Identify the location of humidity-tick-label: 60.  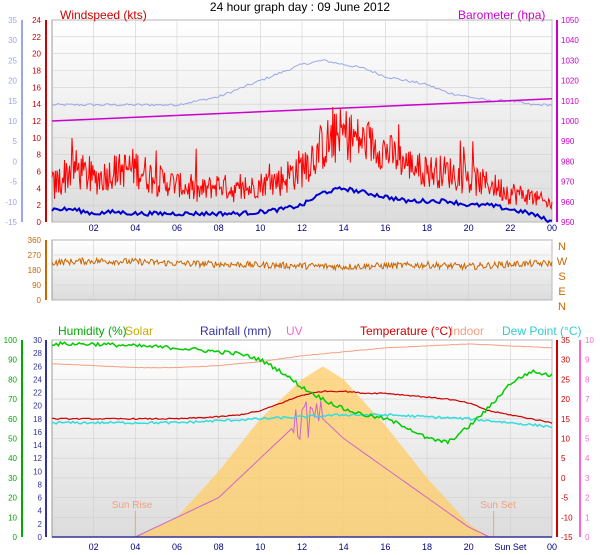
(12, 419).